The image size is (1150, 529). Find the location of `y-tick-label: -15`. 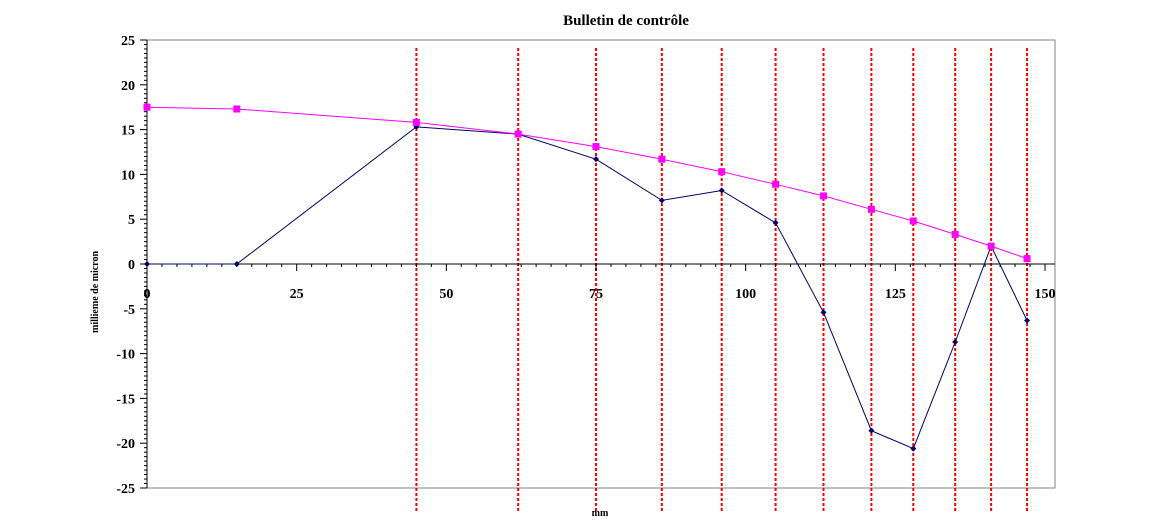

y-tick-label: -15 is located at coordinates (125, 399).